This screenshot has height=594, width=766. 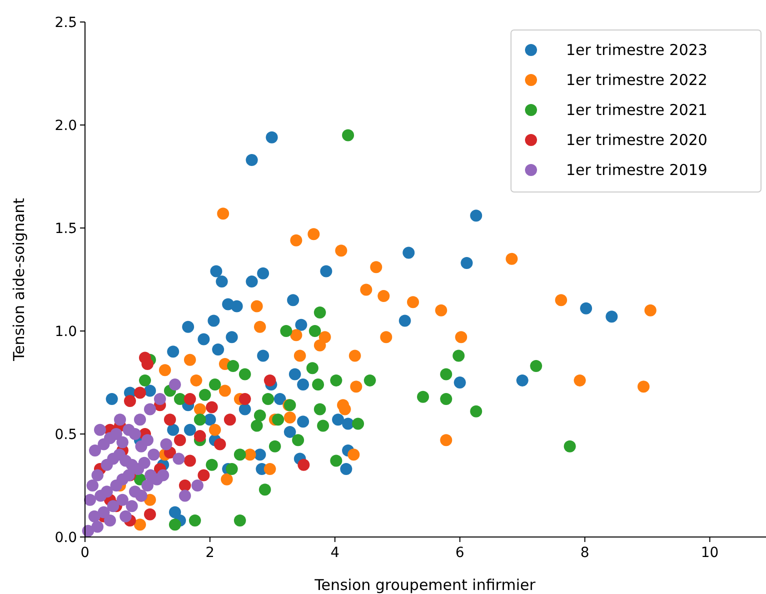 What do you see at coordinates (637, 140) in the screenshot?
I see `legend-label: 1er trimestre 2020` at bounding box center [637, 140].